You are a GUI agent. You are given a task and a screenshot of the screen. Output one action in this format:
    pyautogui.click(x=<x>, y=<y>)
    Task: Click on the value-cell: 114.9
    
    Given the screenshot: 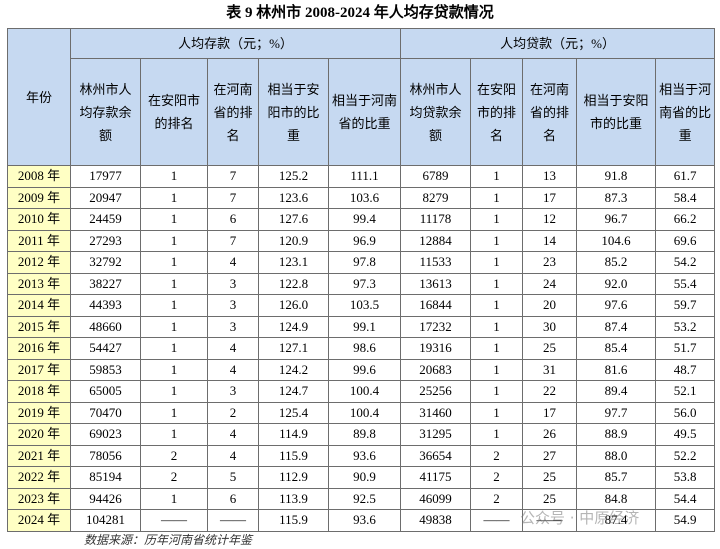 What is the action you would take?
    pyautogui.click(x=293, y=434)
    